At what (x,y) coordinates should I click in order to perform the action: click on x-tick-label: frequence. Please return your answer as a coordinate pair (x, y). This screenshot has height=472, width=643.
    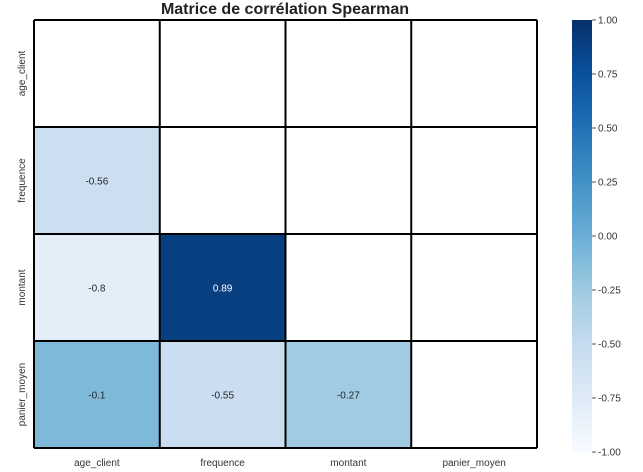
    Looking at the image, I should click on (222, 463).